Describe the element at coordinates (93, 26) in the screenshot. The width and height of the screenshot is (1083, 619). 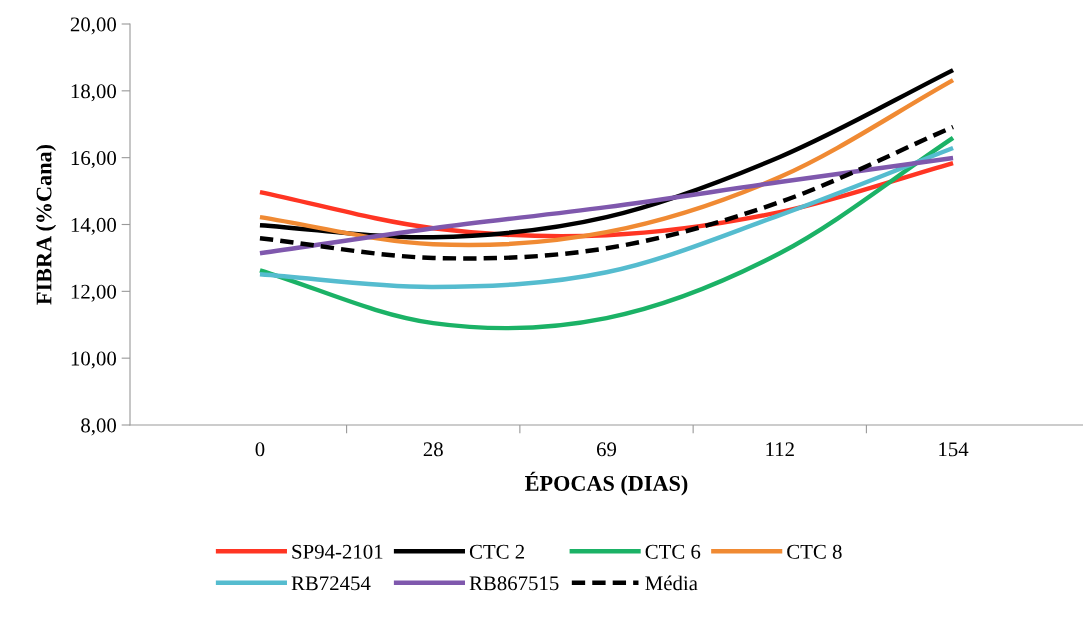
I see `y-tick-label: 20,00` at that location.